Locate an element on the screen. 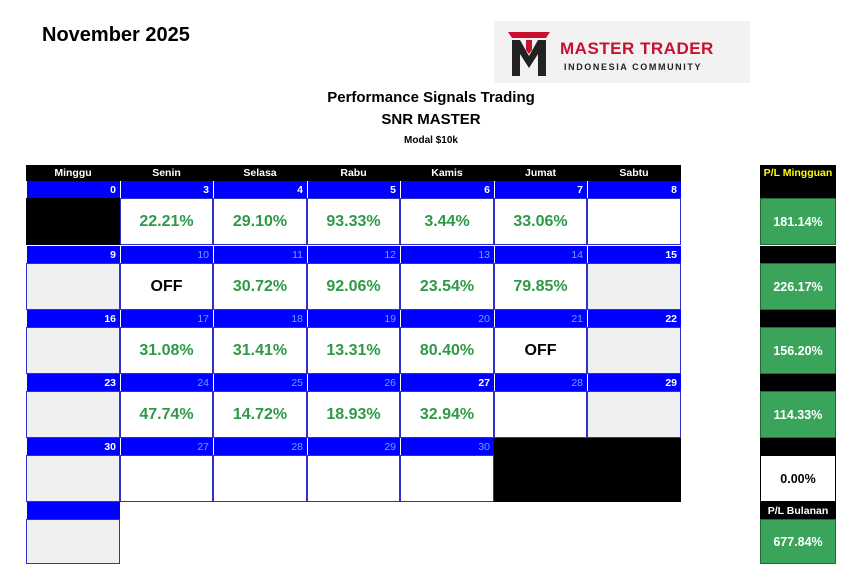  day-number: 3 is located at coordinates (166, 189).